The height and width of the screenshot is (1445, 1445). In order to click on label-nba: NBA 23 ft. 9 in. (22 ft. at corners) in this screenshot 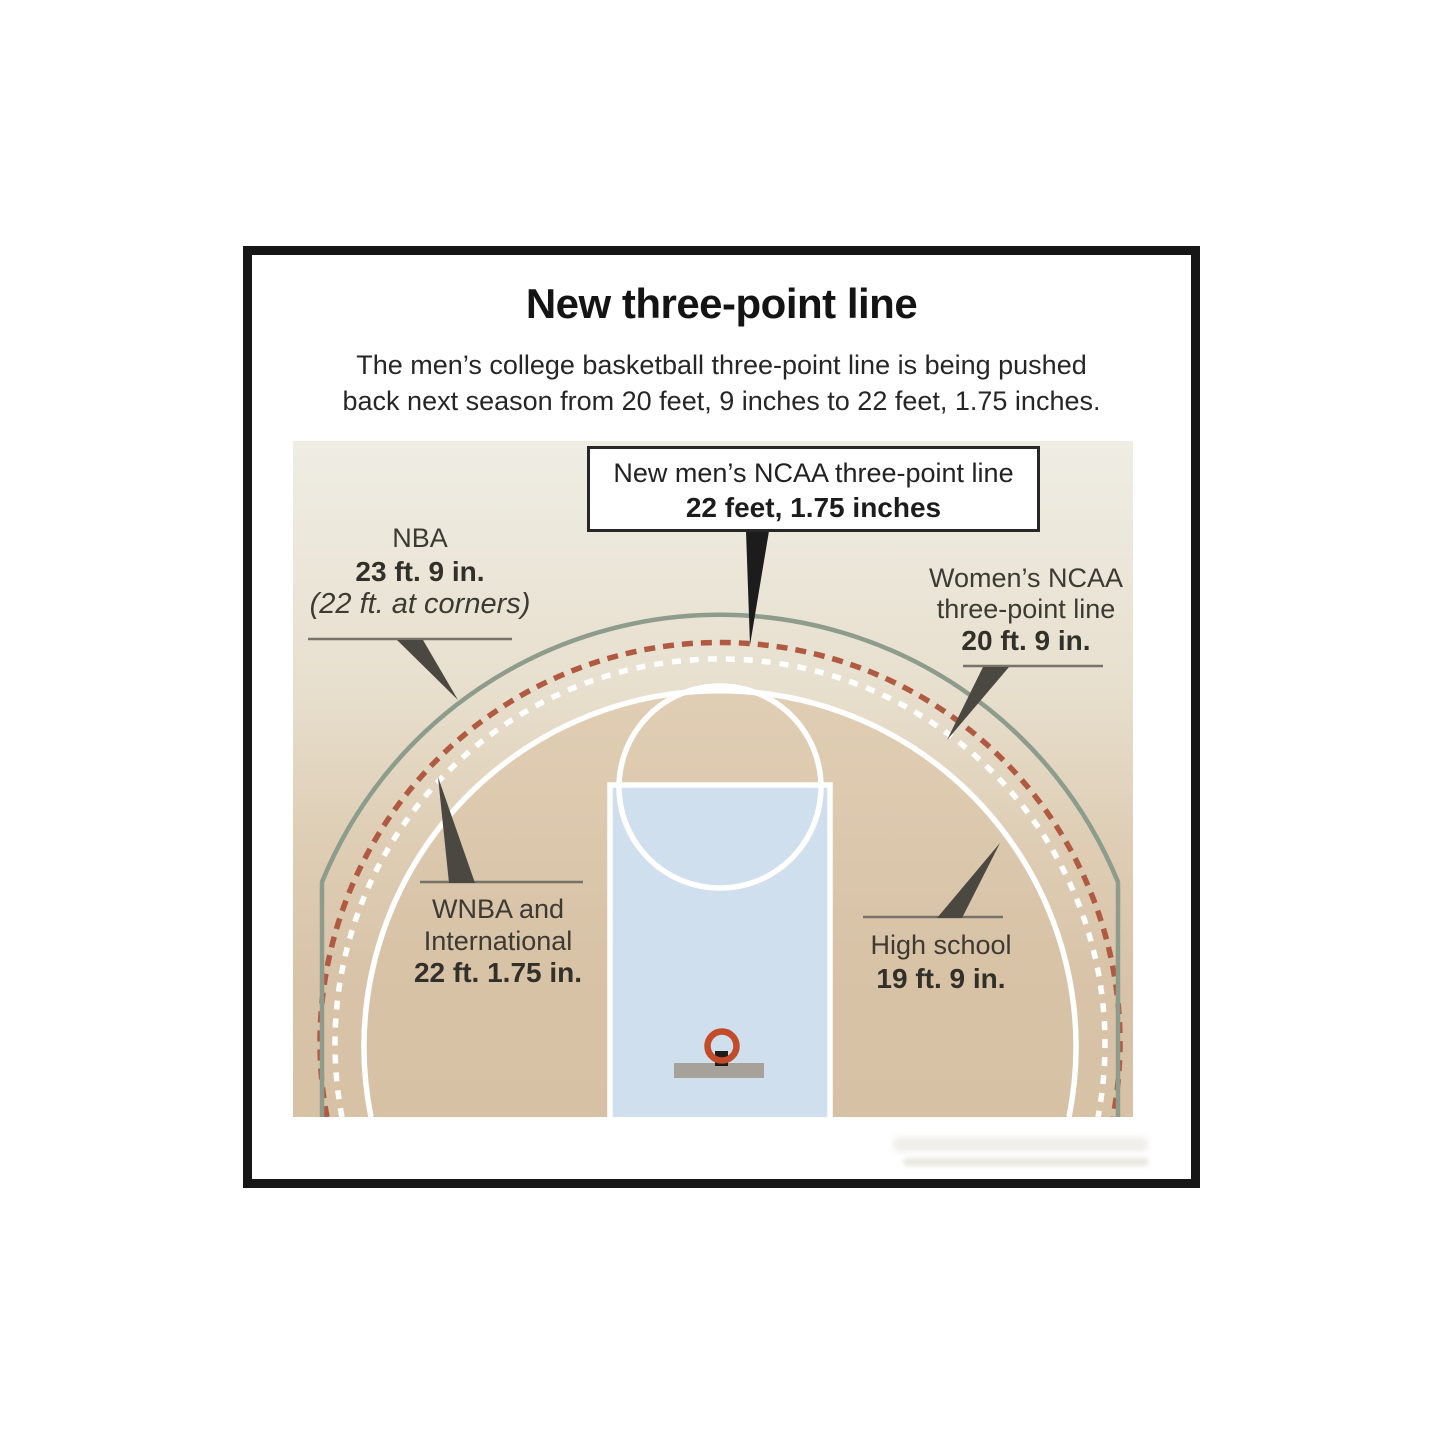, I will do `click(420, 571)`.